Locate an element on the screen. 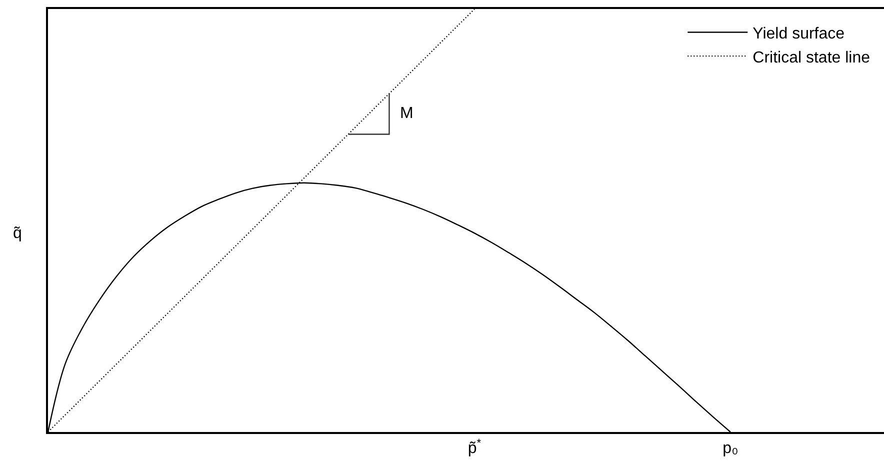 The width and height of the screenshot is (884, 474). legend-label: Yield surface is located at coordinates (798, 33).